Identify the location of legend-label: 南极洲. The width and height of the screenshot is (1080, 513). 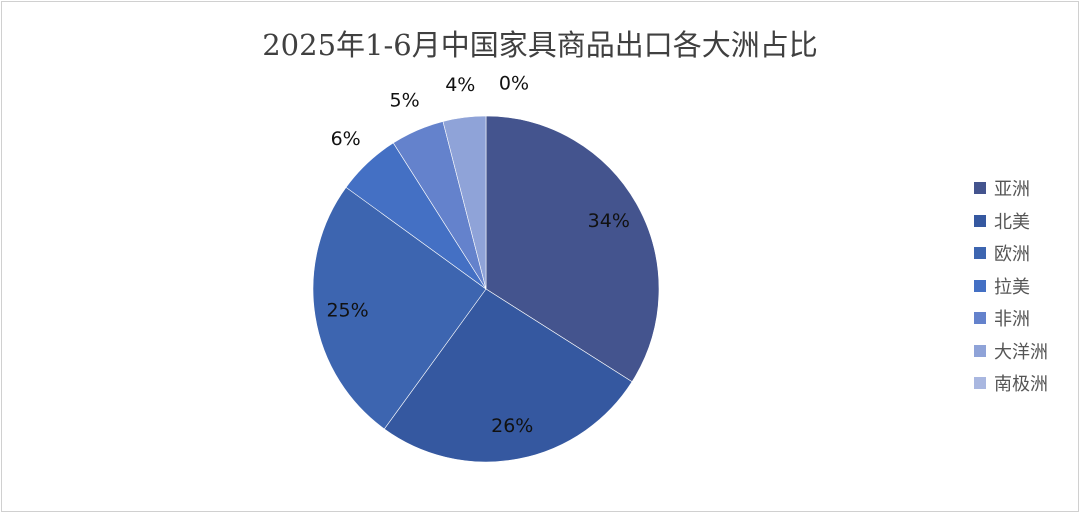
(1021, 385).